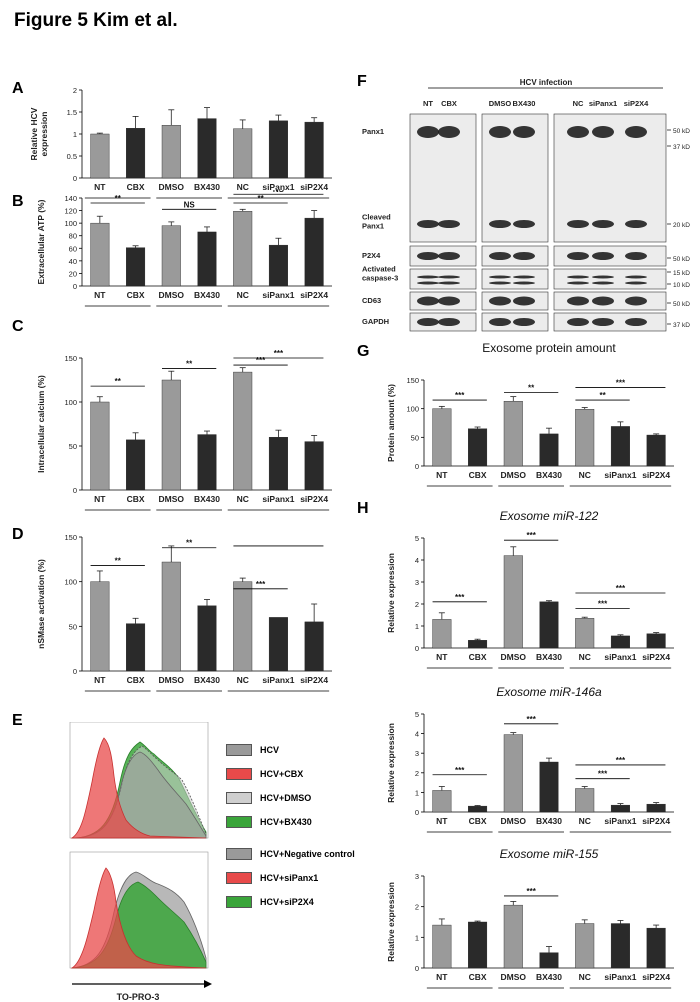  I want to click on y-tick-label: 1, so click(417, 792).